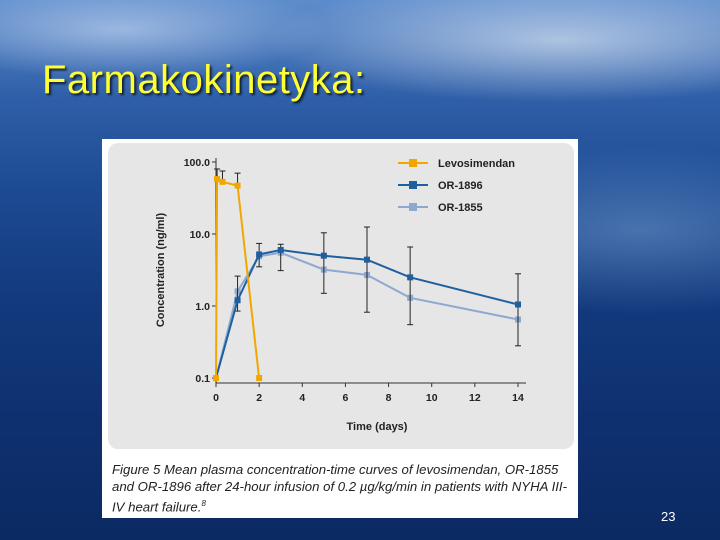 The width and height of the screenshot is (720, 540). I want to click on y-tick-label: 0.1, so click(202, 379).